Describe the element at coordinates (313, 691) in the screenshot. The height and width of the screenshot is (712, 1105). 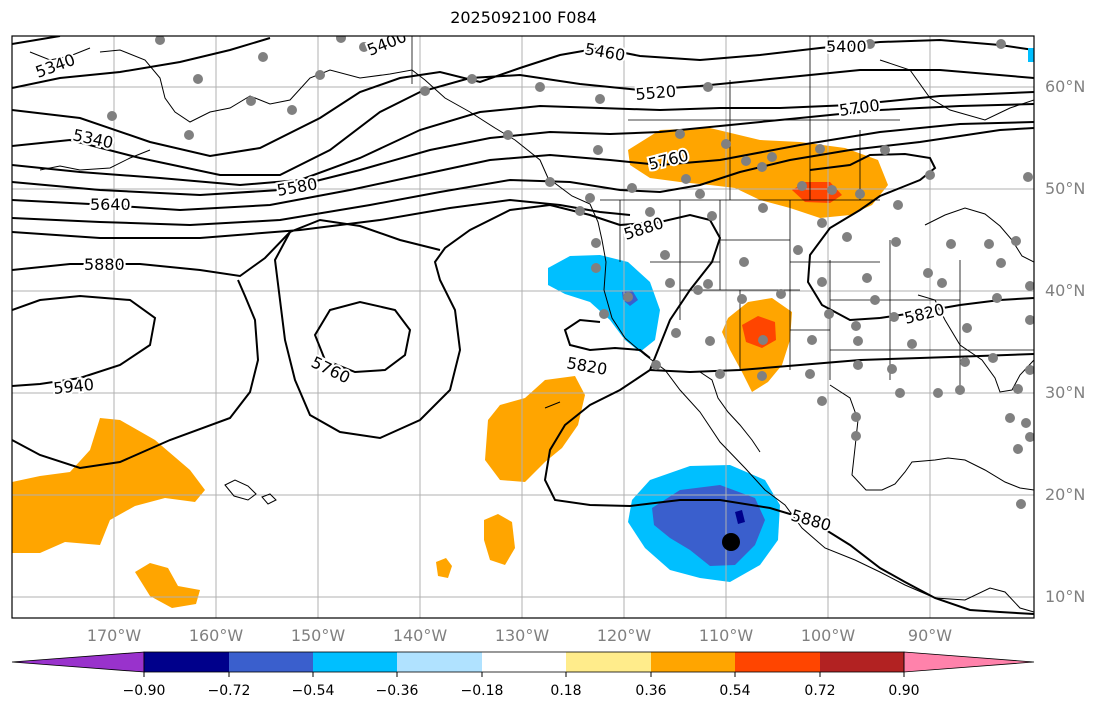
I see `colorbar-tick-label: −0.54` at that location.